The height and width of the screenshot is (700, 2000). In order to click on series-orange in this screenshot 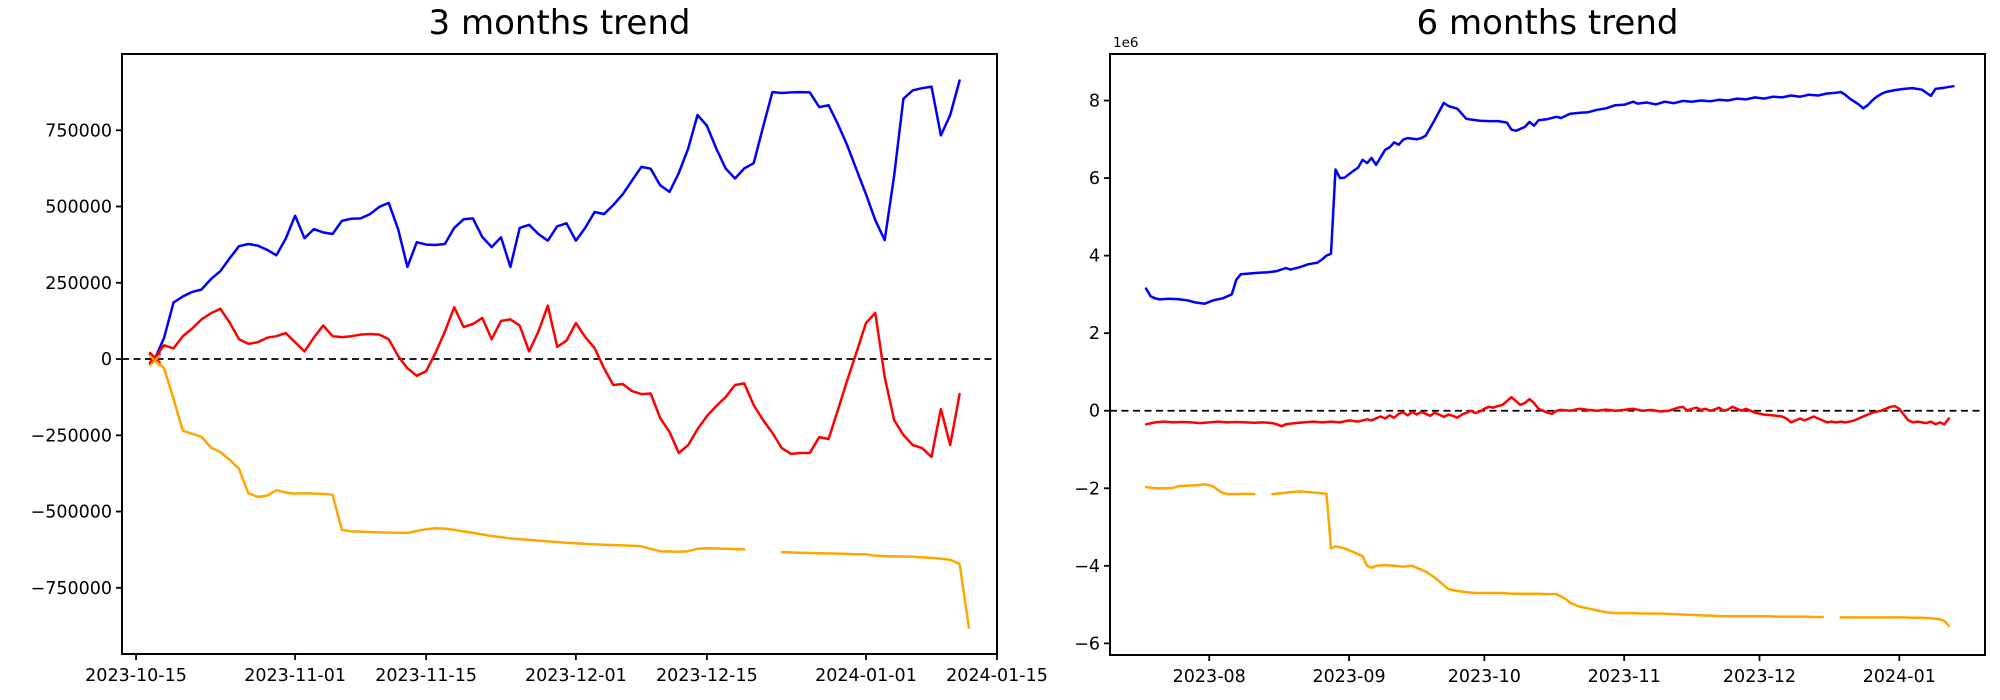, I will do `click(1547, 555)`.